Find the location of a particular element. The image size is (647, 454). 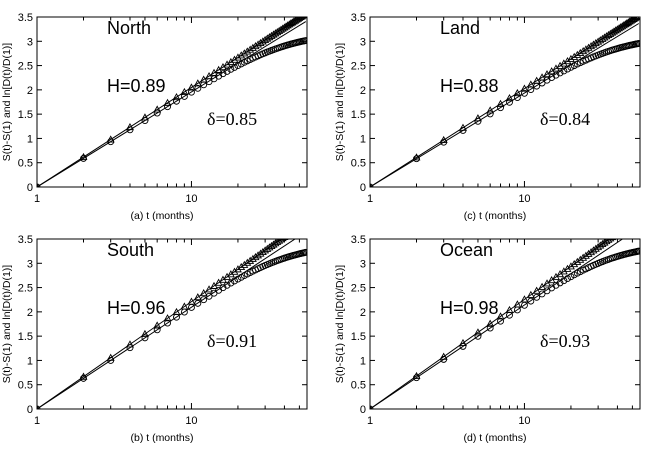

x-tick-label: 1 is located at coordinates (370, 421).